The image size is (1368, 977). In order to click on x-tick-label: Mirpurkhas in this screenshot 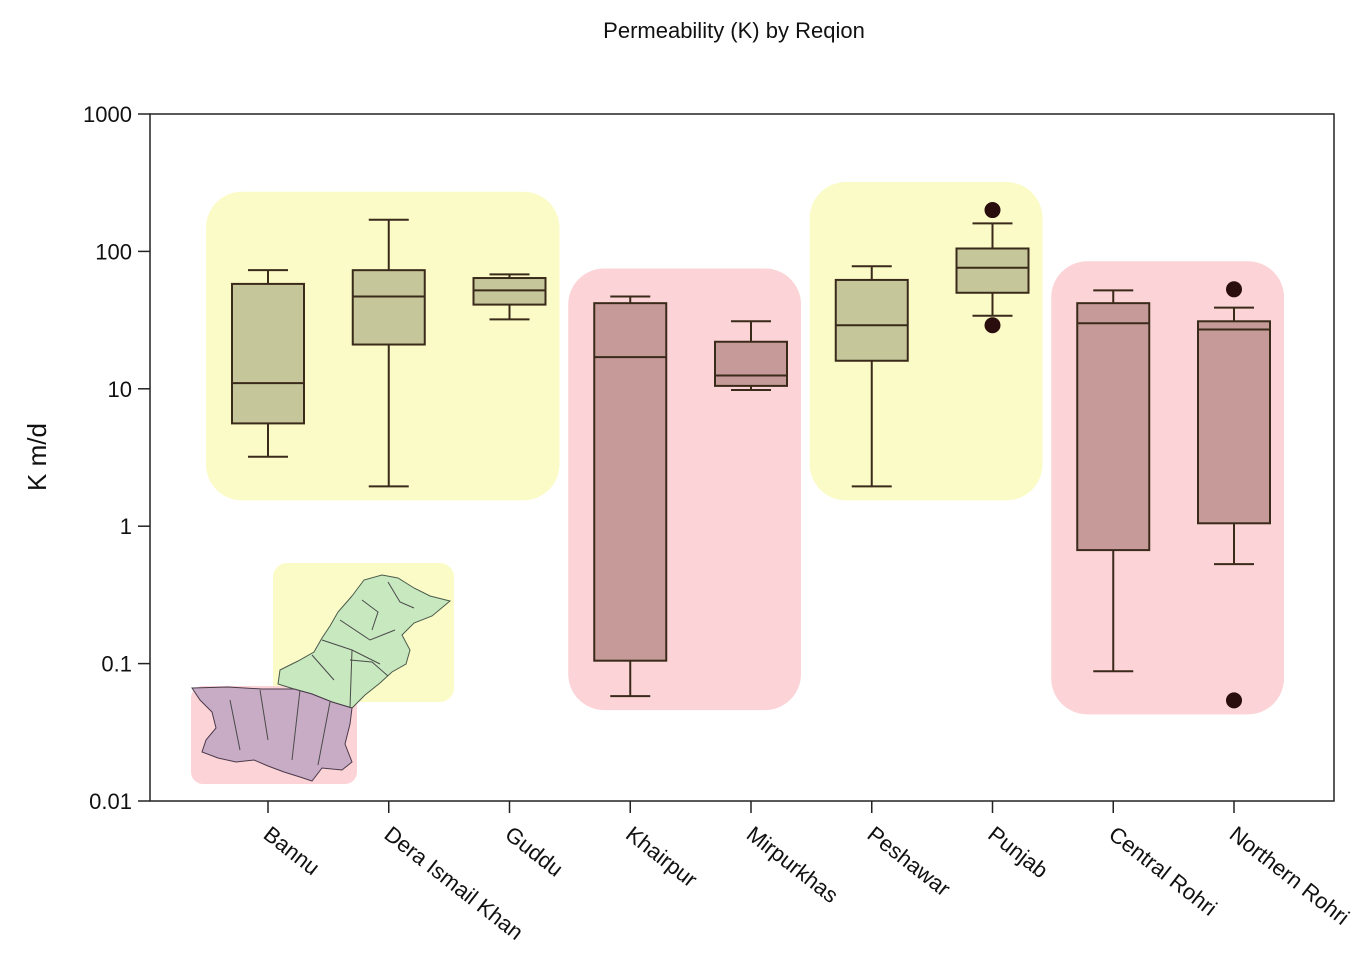, I will do `click(792, 864)`.